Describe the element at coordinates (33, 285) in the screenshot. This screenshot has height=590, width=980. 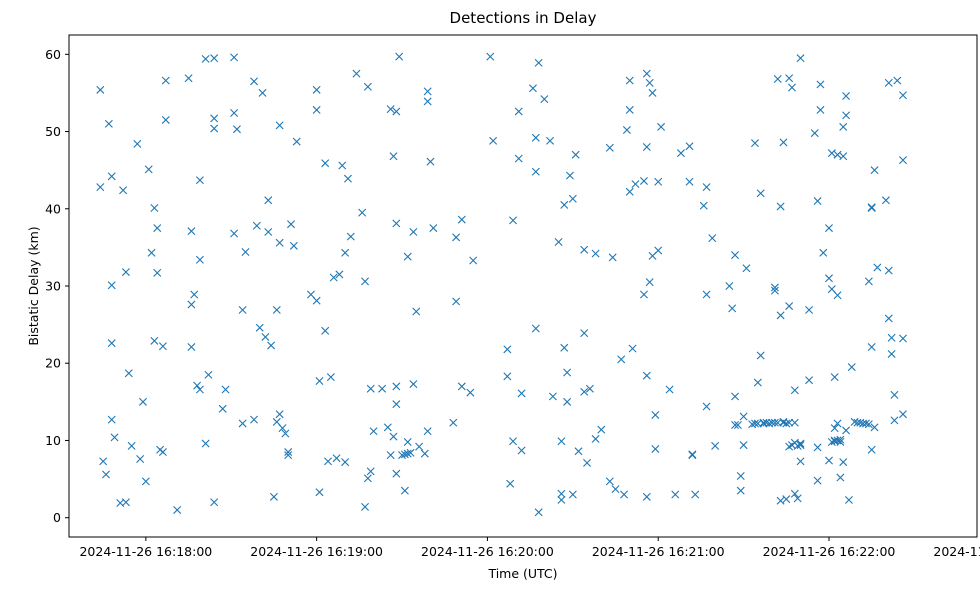
I see `y-axis-label: Bistatic Delay (km)` at that location.